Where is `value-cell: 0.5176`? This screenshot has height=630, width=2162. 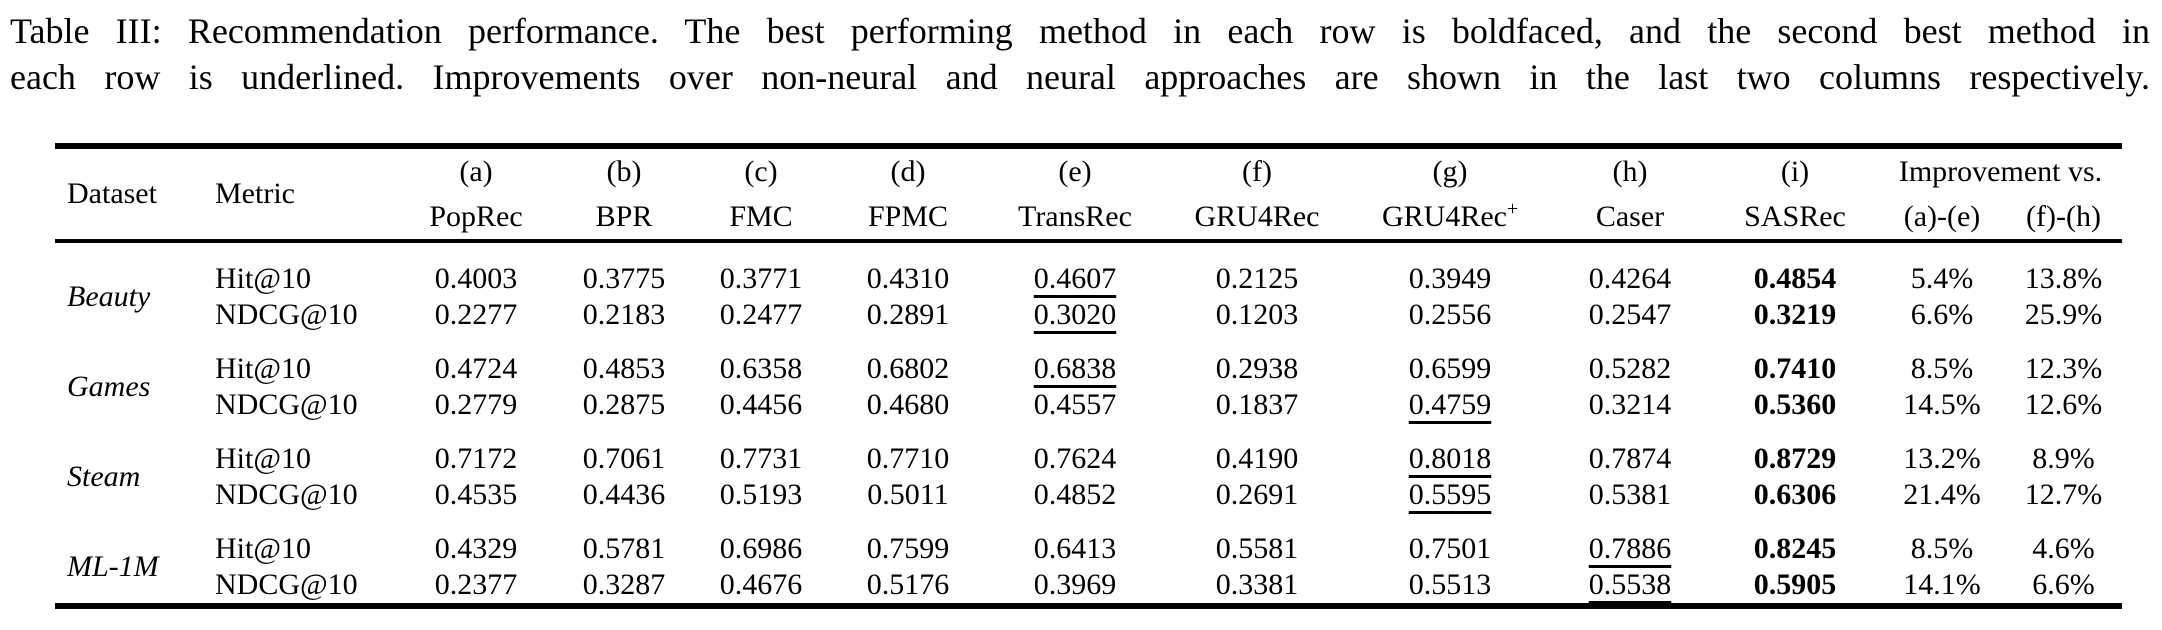
value-cell: 0.5176 is located at coordinates (908, 584).